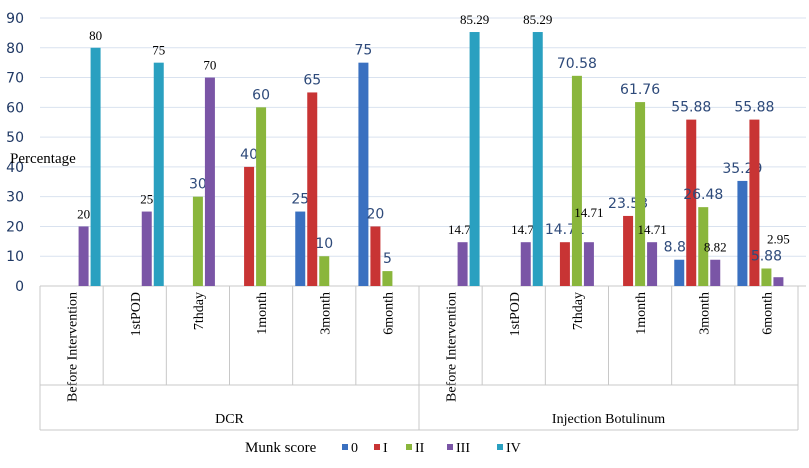 The image size is (809, 468). I want to click on y-tick-label: 80, so click(15, 49).